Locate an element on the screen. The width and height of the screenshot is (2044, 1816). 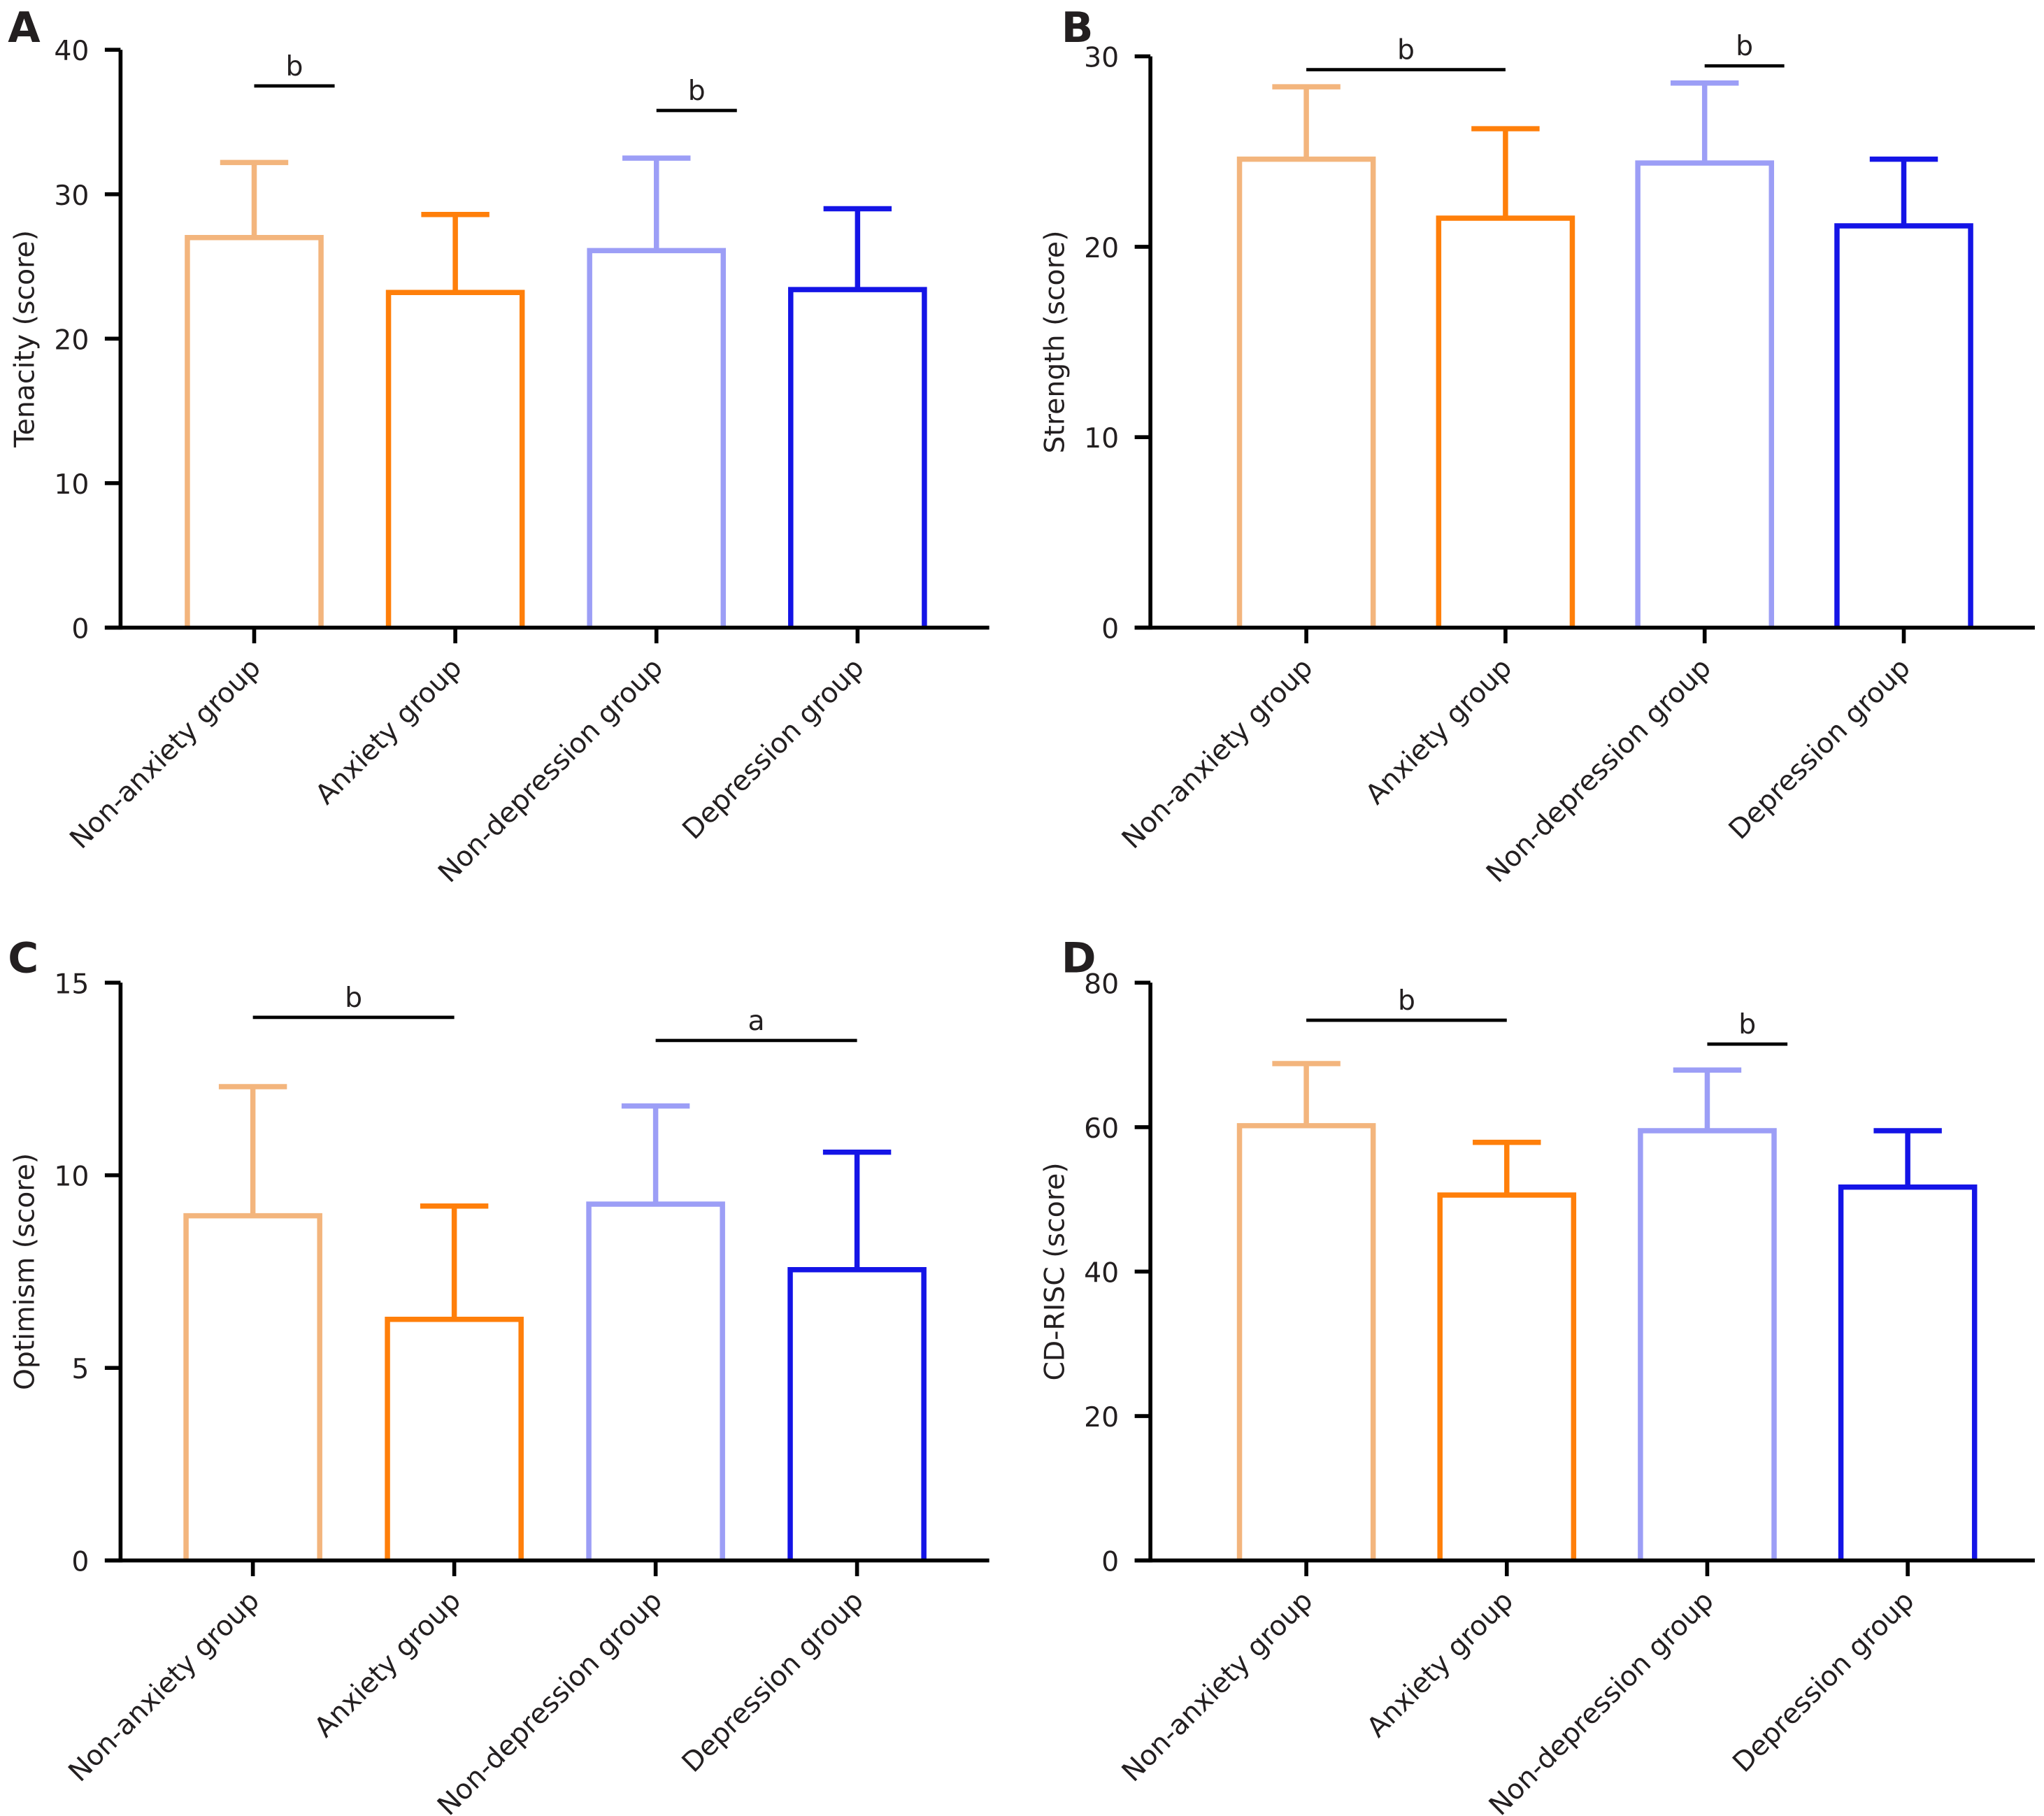
y-axis-label: Optimism (score) is located at coordinates (25, 1271).